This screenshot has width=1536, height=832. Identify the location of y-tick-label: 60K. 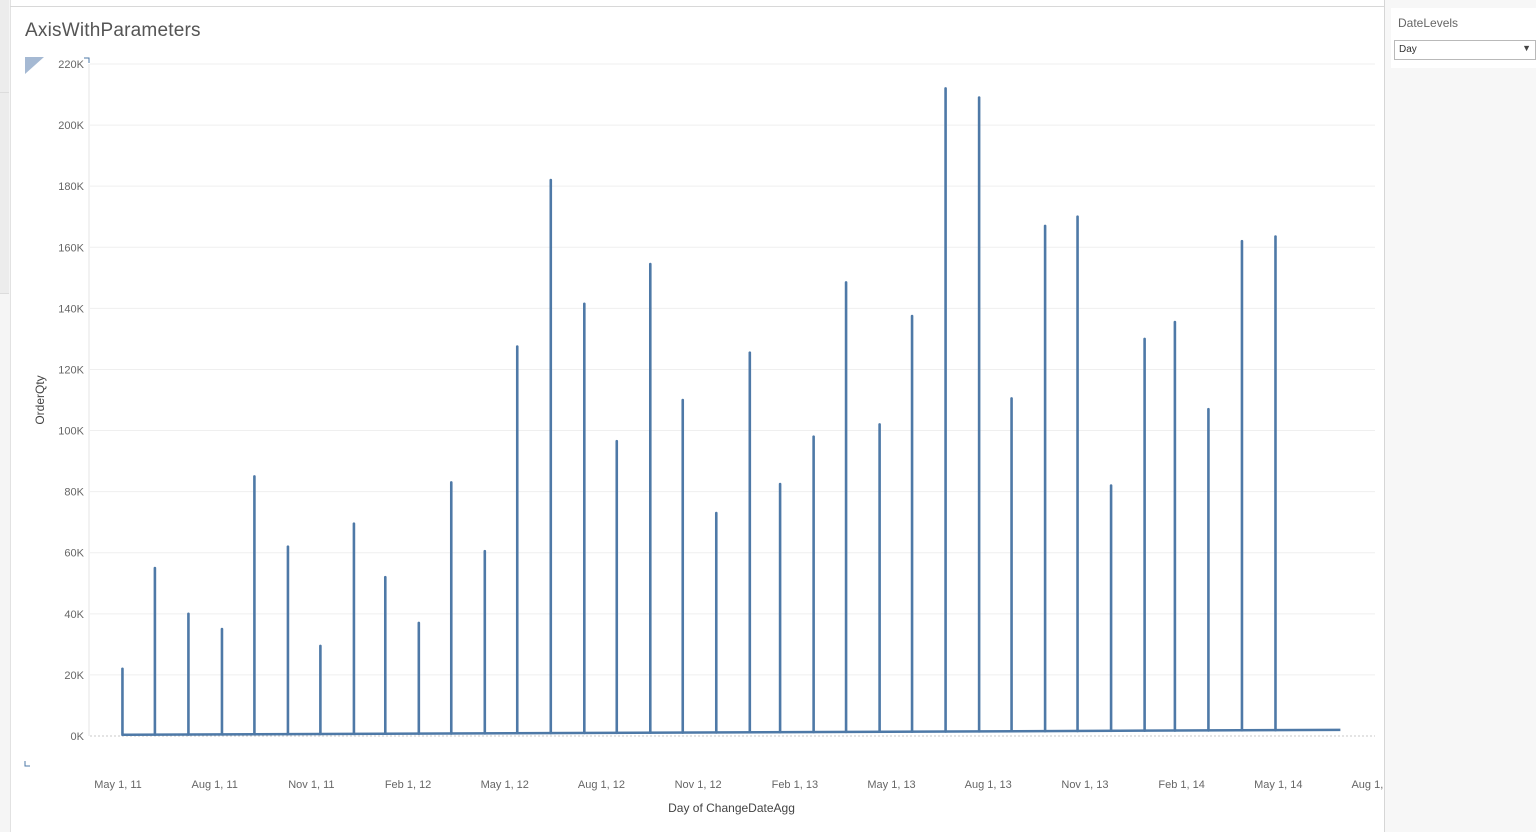
(74, 554).